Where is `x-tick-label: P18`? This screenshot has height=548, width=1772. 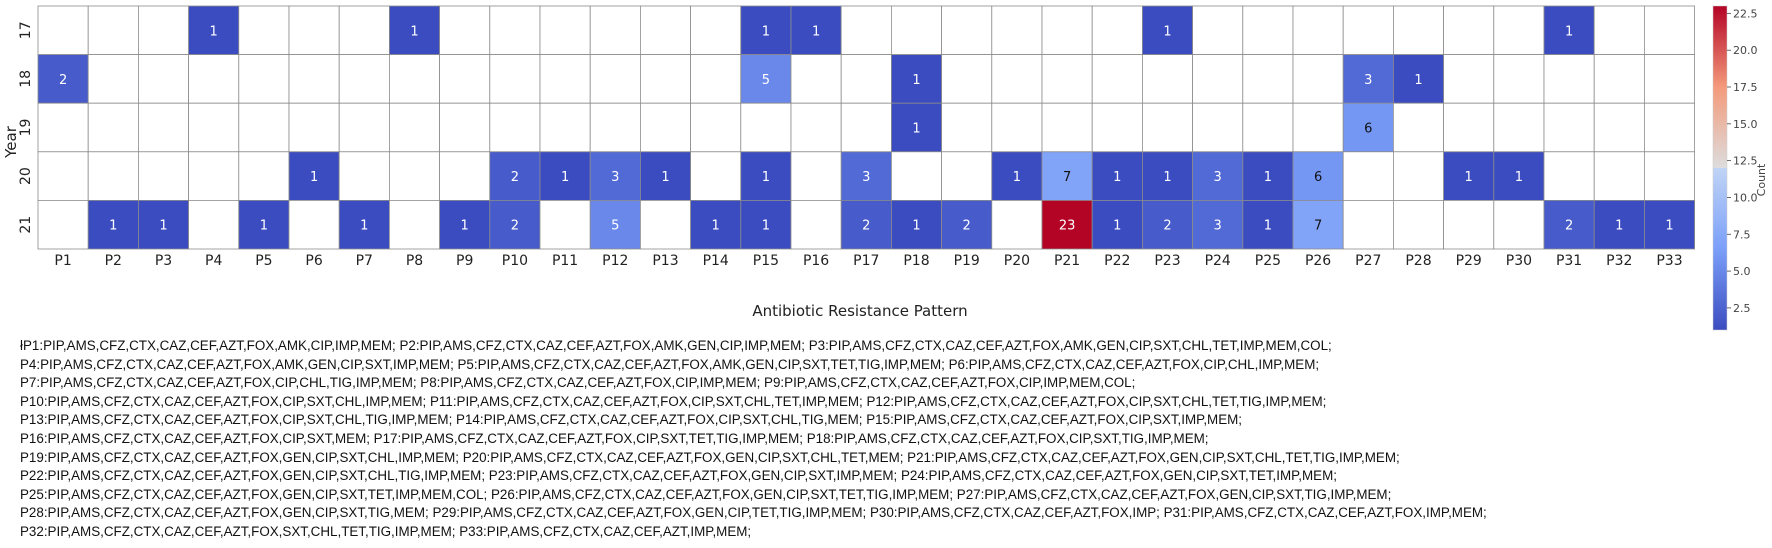
x-tick-label: P18 is located at coordinates (916, 261).